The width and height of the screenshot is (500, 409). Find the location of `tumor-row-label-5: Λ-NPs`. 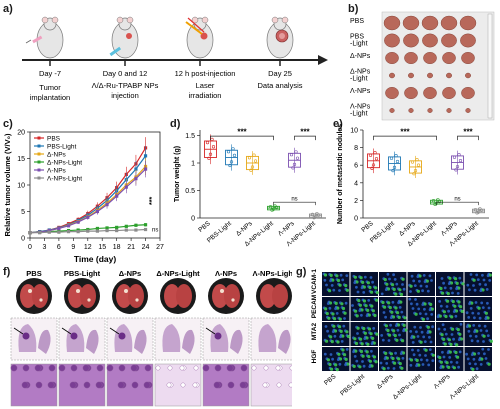

tumor-row-label-5: Λ-NPs is located at coordinates (360, 107).